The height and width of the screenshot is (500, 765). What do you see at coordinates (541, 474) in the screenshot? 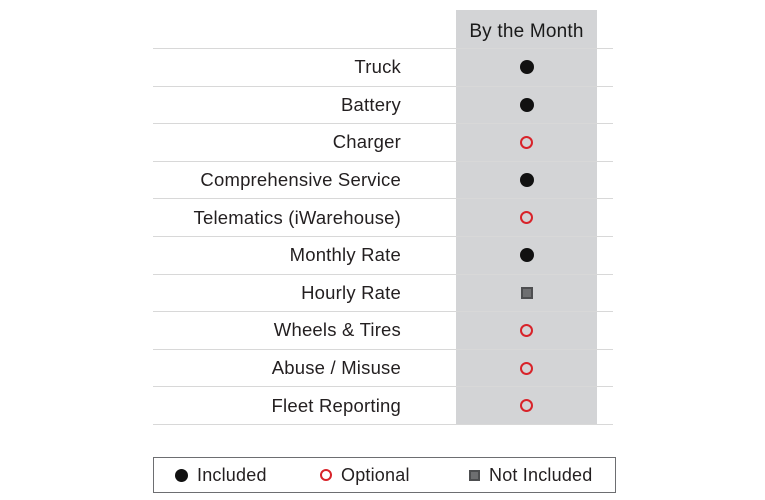
I see `legend-label: Not Included` at bounding box center [541, 474].